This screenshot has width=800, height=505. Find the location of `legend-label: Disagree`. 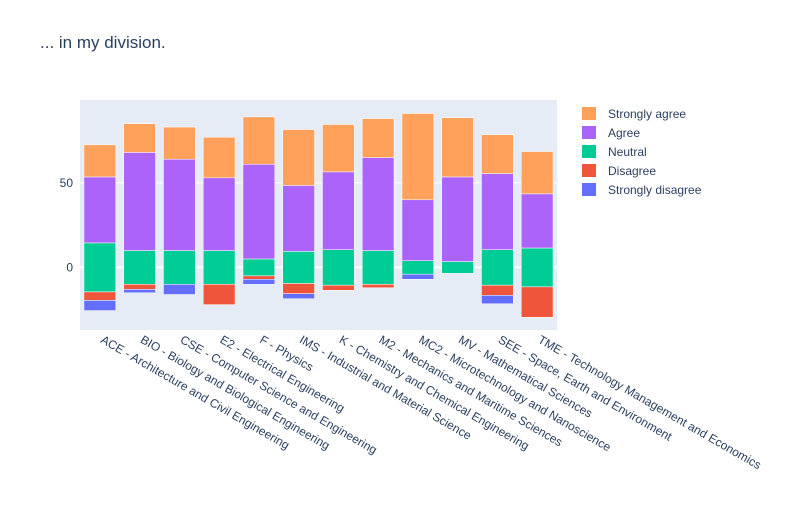

legend-label: Disagree is located at coordinates (632, 171).